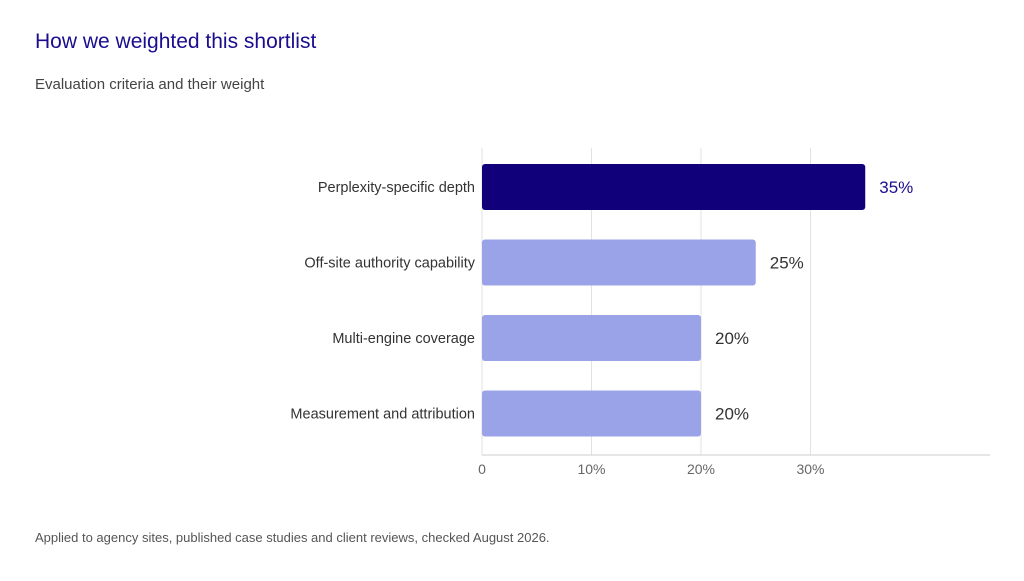  Describe the element at coordinates (403, 339) in the screenshot. I see `category-label: Multi-engine coverage` at that location.